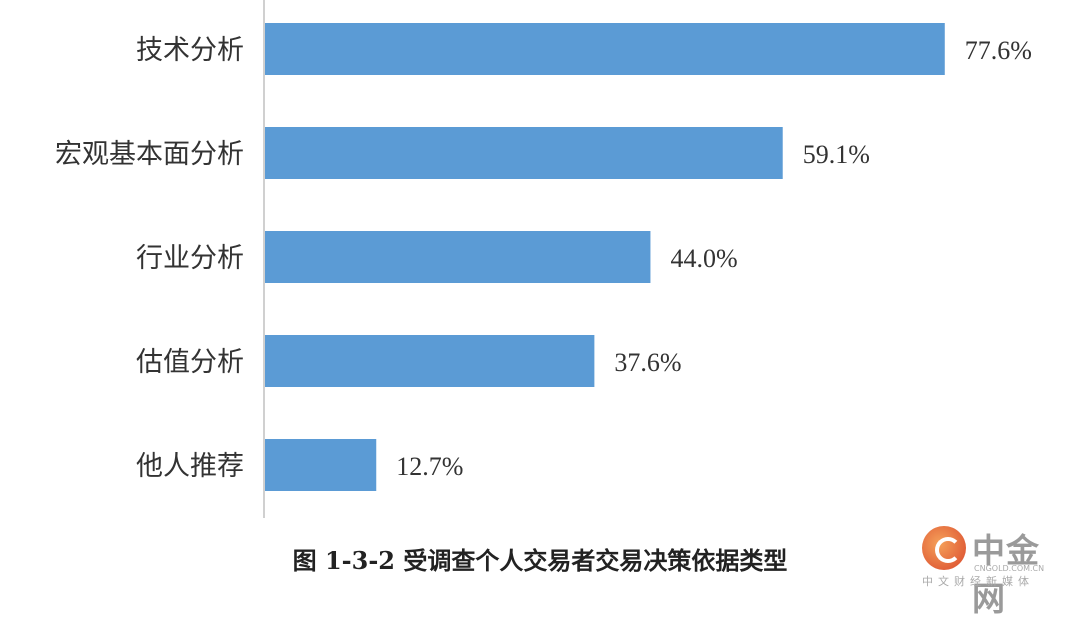  I want to click on category-label: 技术分析, so click(190, 50).